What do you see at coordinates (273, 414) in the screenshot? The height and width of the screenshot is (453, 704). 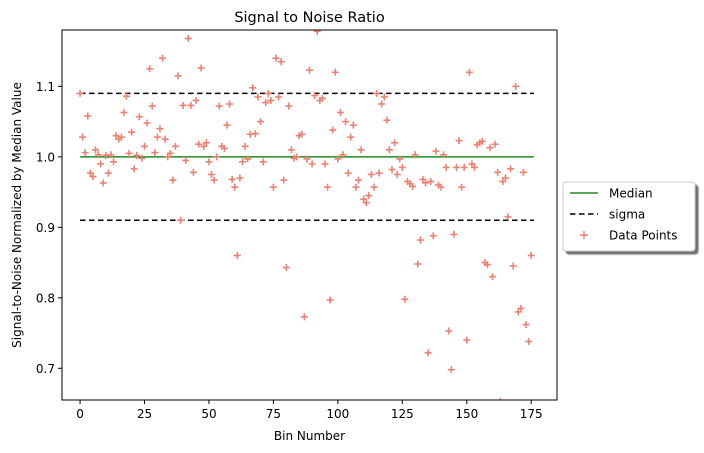 I see `x-tick-label: 75` at bounding box center [273, 414].